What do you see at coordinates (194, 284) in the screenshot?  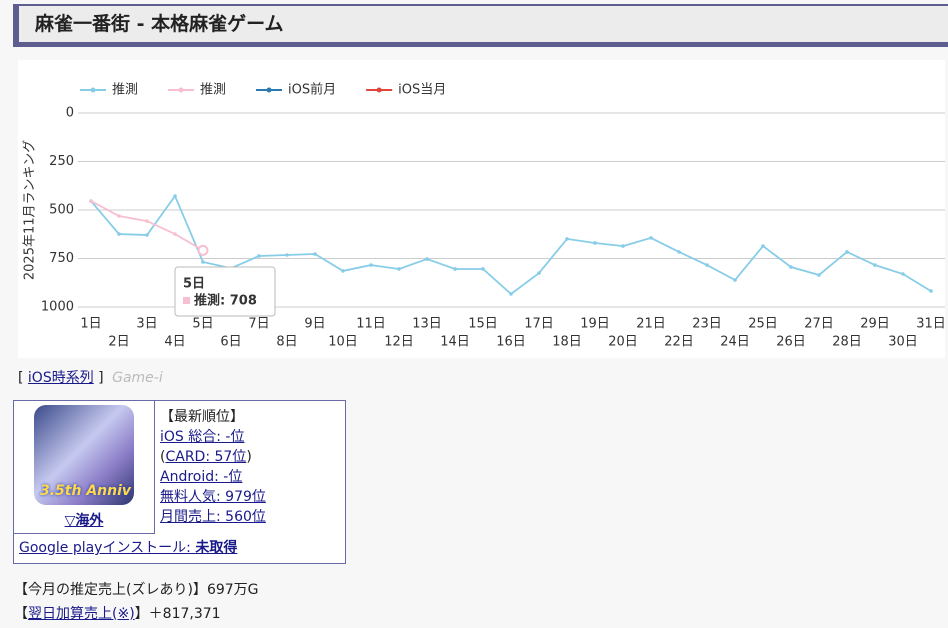 I see `tooltip-title: 5日` at bounding box center [194, 284].